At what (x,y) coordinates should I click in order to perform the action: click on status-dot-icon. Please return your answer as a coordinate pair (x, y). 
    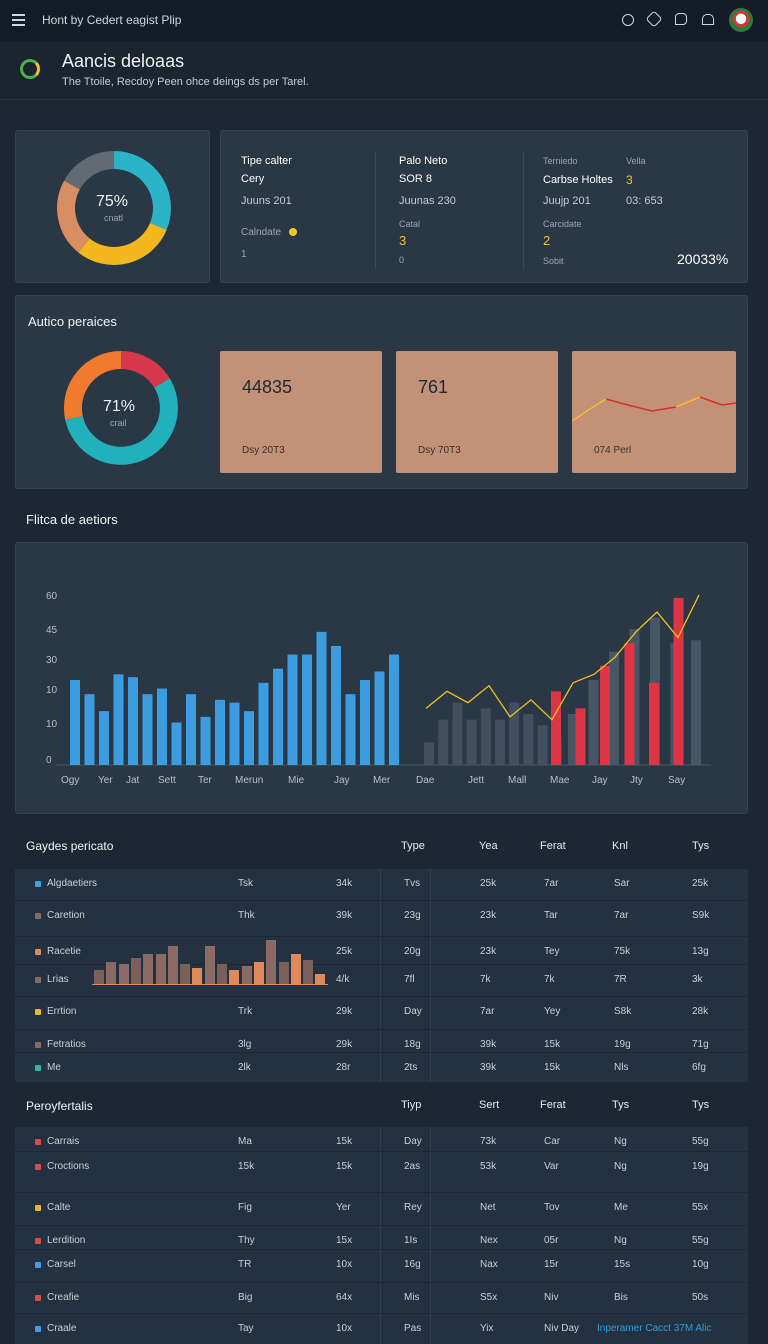
    Looking at the image, I should click on (293, 232).